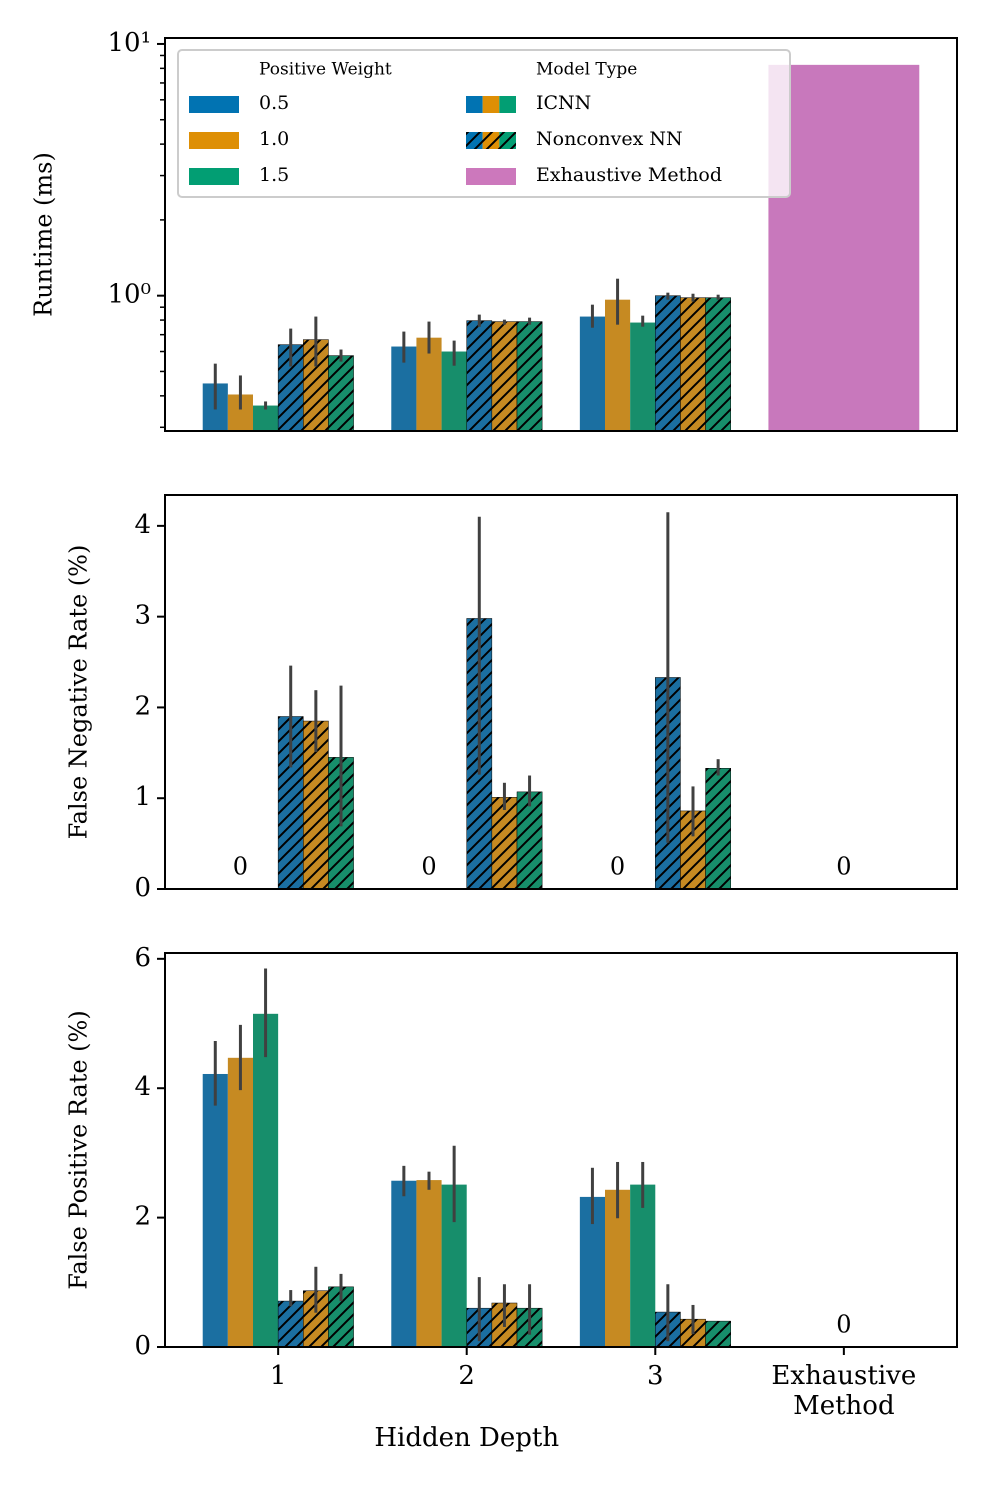 The height and width of the screenshot is (1487, 987). I want to click on y-tick-label: 1, so click(142, 797).